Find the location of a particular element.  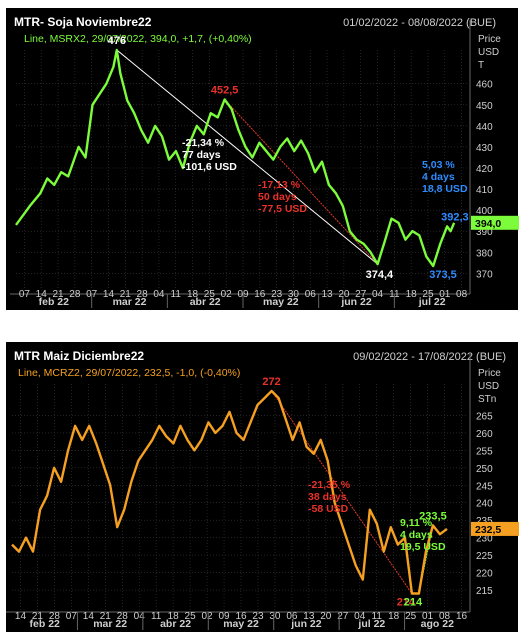

soja-month-label: abr 22 is located at coordinates (205, 302).